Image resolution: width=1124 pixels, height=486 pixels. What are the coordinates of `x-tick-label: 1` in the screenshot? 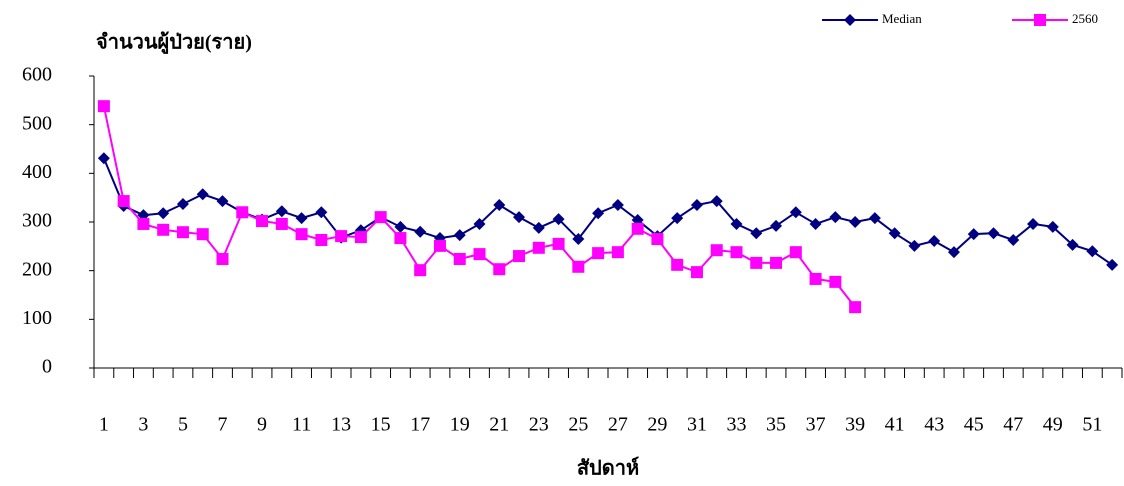 It's located at (104, 425).